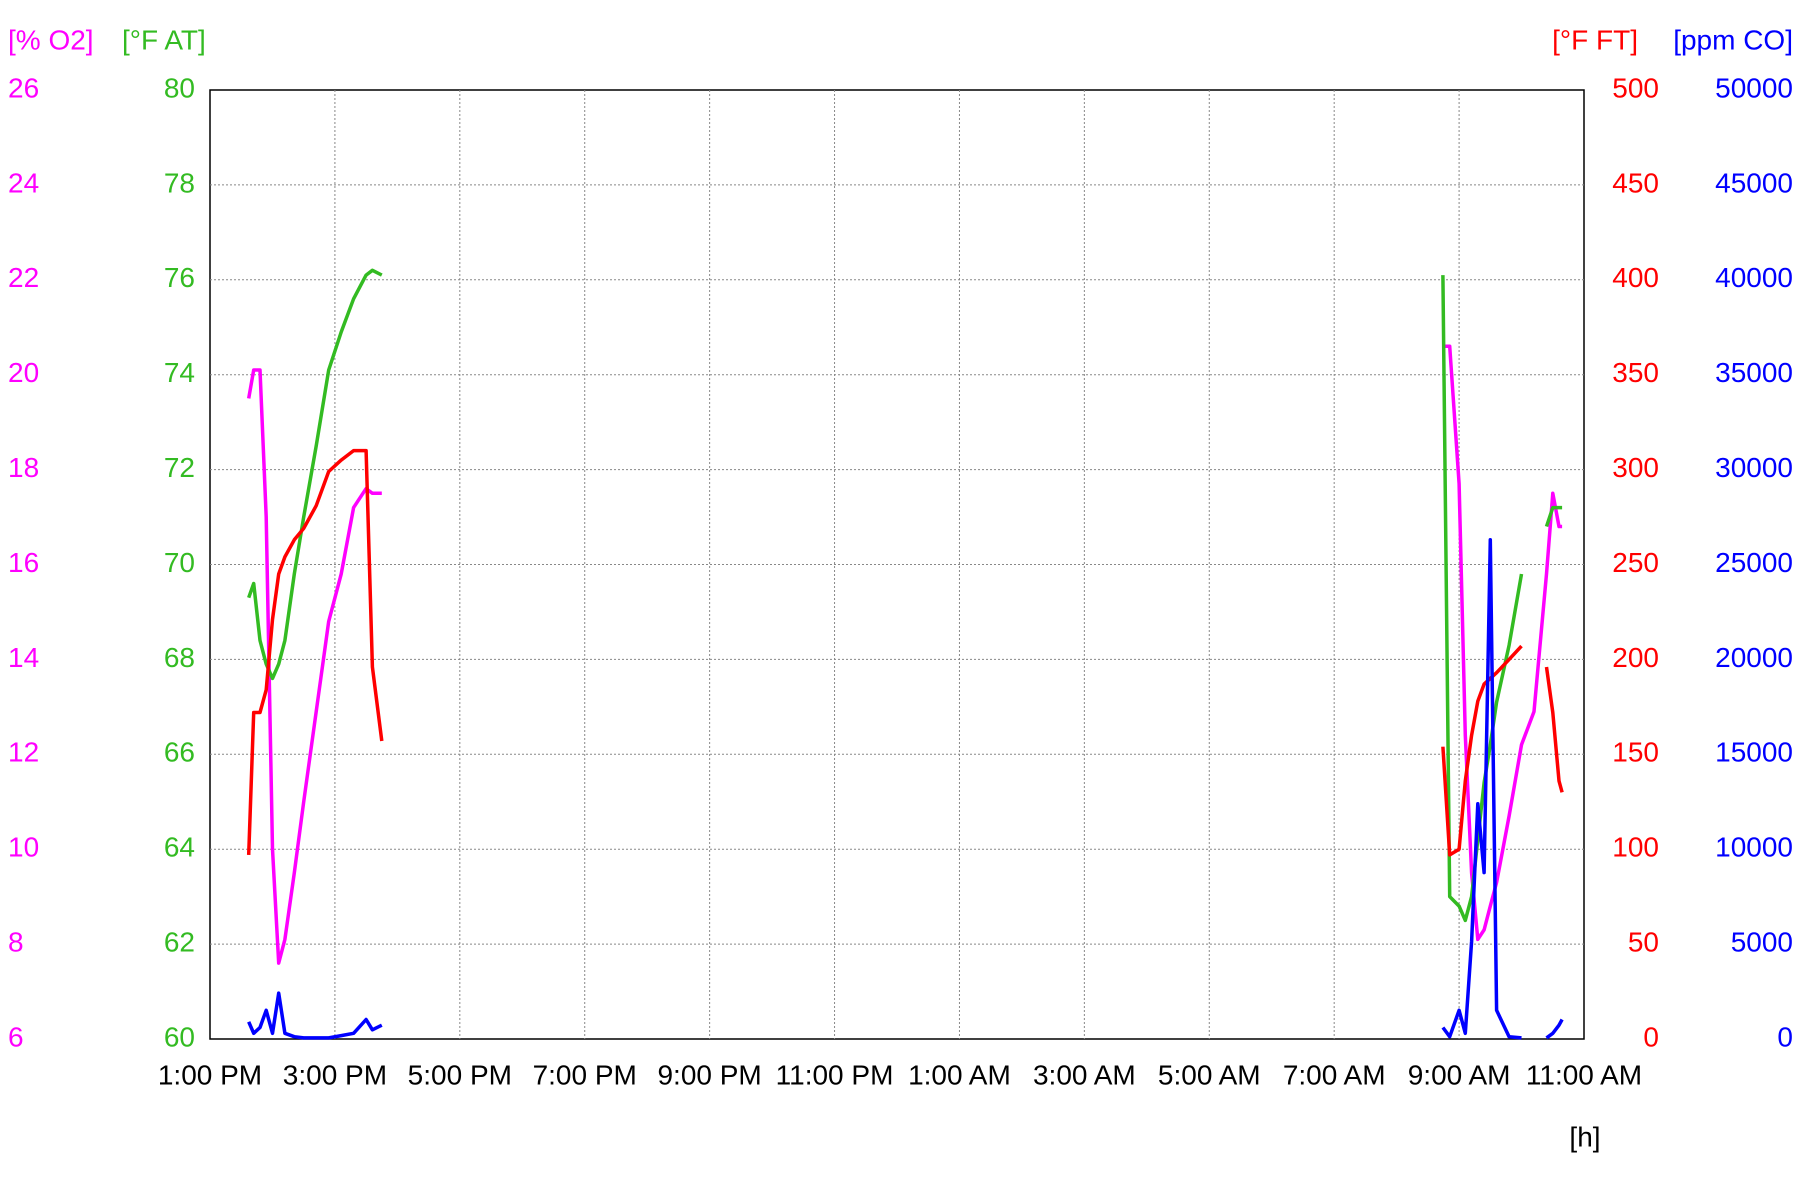 The image size is (1800, 1200). What do you see at coordinates (23, 467) in the screenshot?
I see `y-tick-label: 18` at bounding box center [23, 467].